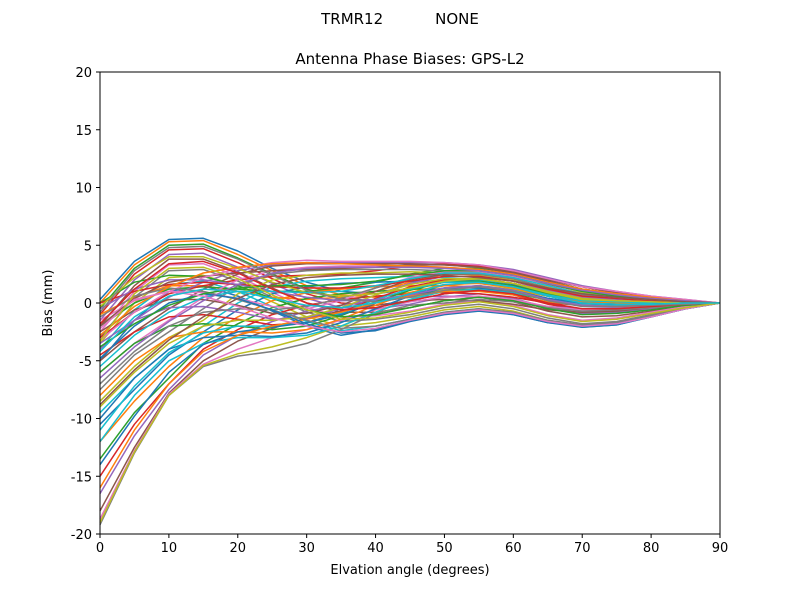  What do you see at coordinates (375, 548) in the screenshot?
I see `x-tick-label: 40` at bounding box center [375, 548].